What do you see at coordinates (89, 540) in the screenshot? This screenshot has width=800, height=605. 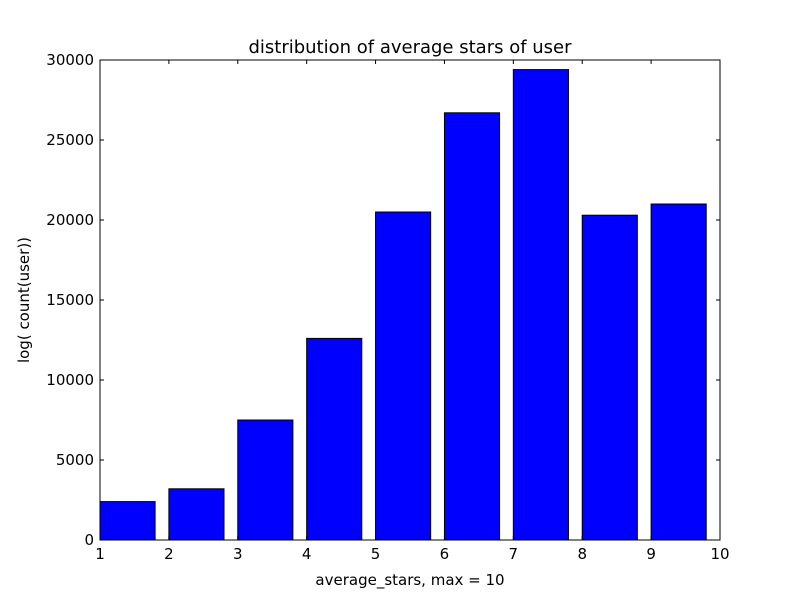 I see `y-tick-label-0: 0` at bounding box center [89, 540].